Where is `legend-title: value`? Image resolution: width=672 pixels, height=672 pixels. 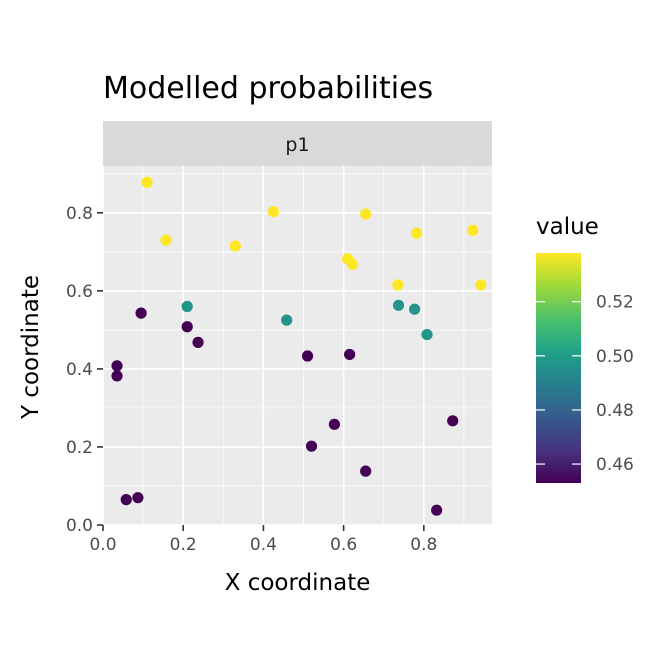 legend-title: value is located at coordinates (567, 227).